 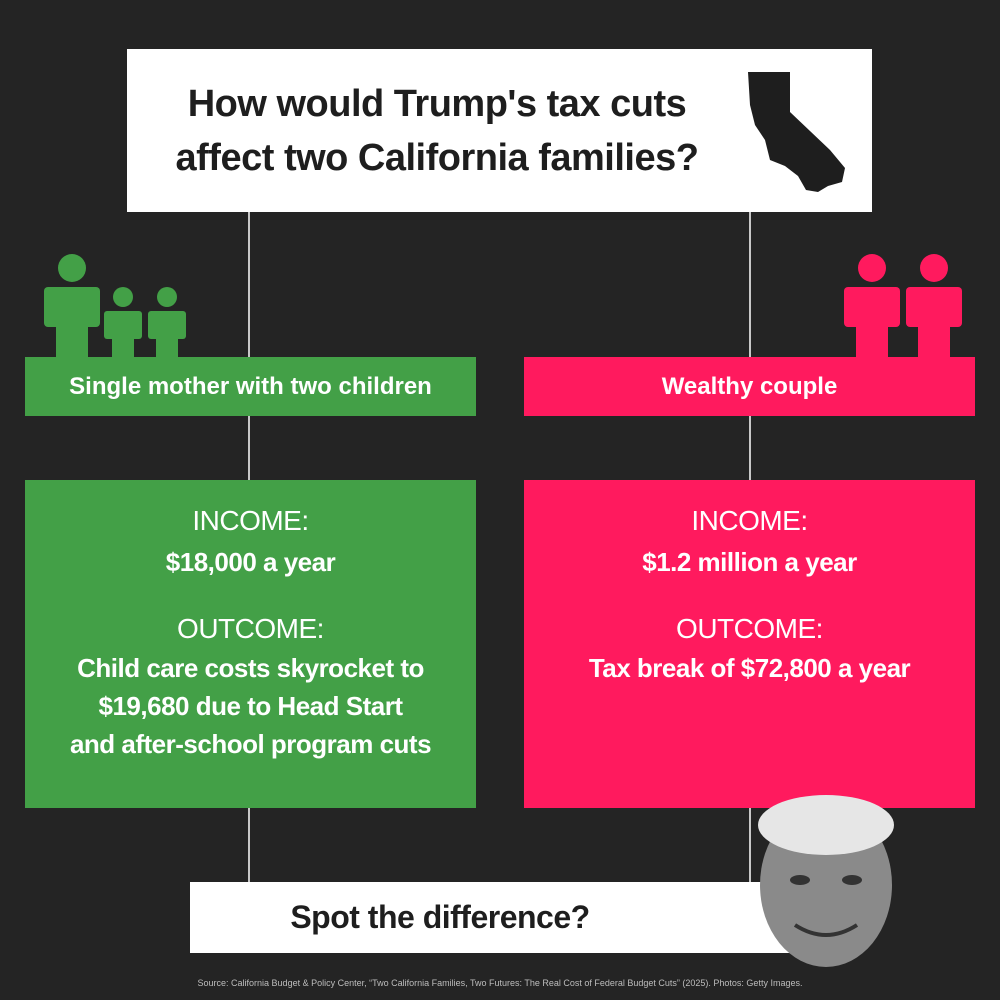 I want to click on footer-box, so click(x=490, y=917).